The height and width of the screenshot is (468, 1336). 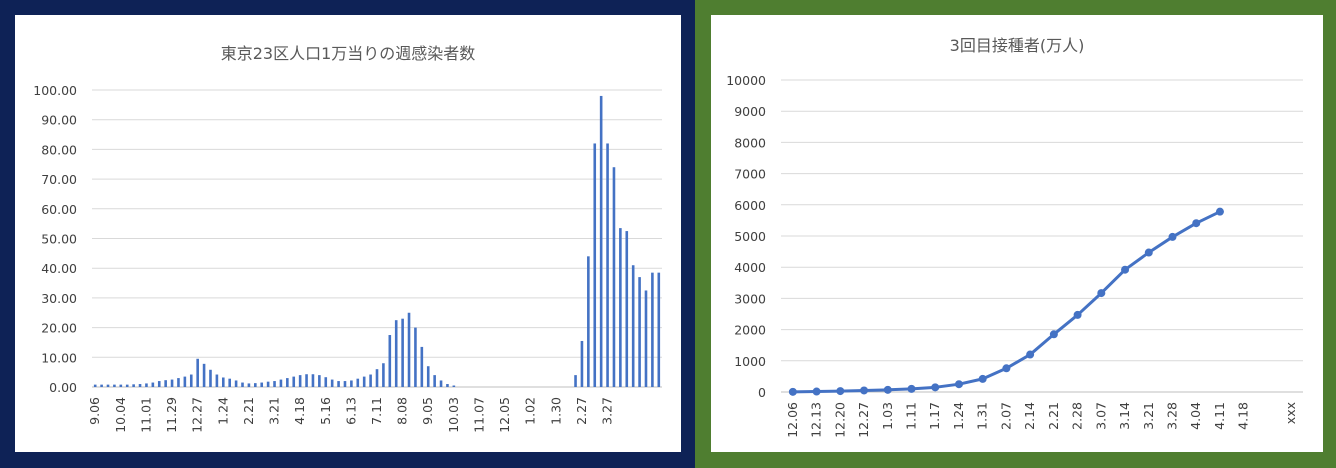 What do you see at coordinates (555, 411) in the screenshot?
I see `x-tick-label: 1.30` at bounding box center [555, 411].